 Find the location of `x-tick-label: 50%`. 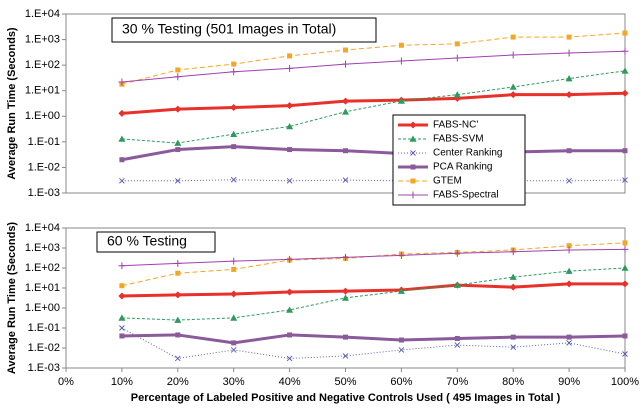

x-tick-label: 50% is located at coordinates (345, 382).